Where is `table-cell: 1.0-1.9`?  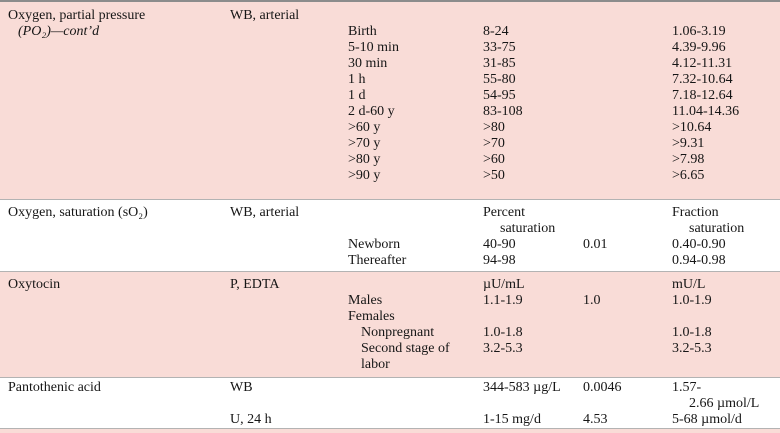 table-cell: 1.0-1.9 is located at coordinates (692, 300).